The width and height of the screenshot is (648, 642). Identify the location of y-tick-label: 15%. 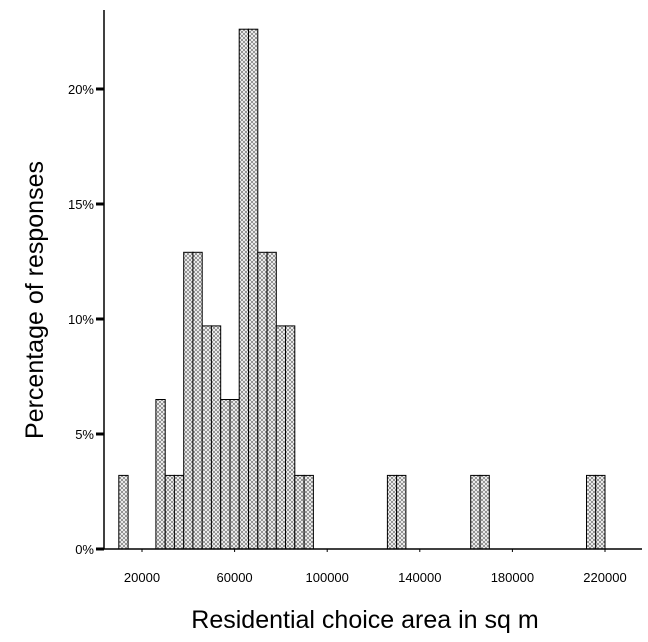
(81, 204).